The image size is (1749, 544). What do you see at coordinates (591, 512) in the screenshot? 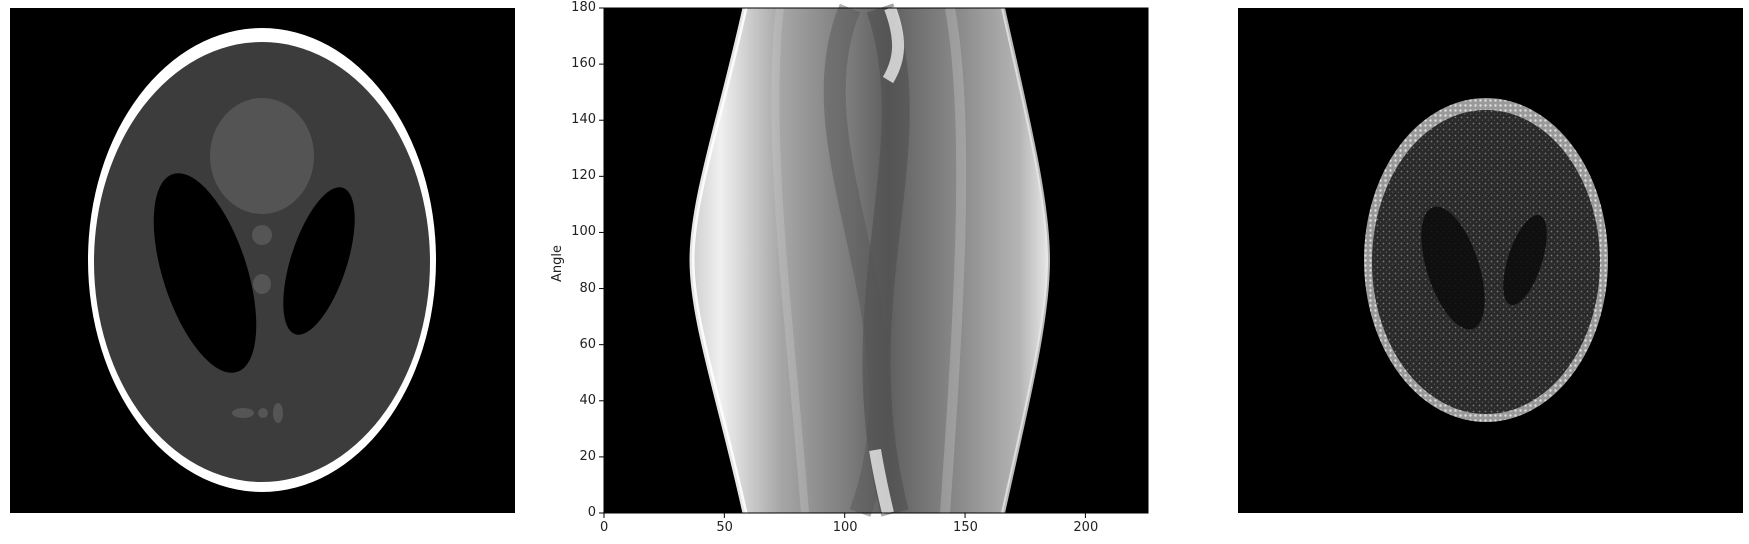
I see `y-tick-label: 0` at bounding box center [591, 512].